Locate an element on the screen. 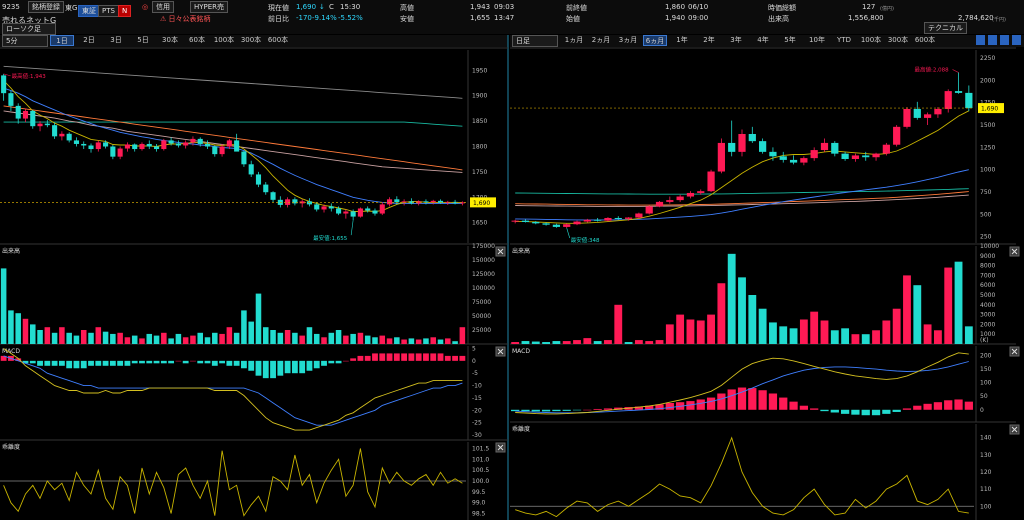 The image size is (1024, 520). deviation-line is located at coordinates (233, 482).